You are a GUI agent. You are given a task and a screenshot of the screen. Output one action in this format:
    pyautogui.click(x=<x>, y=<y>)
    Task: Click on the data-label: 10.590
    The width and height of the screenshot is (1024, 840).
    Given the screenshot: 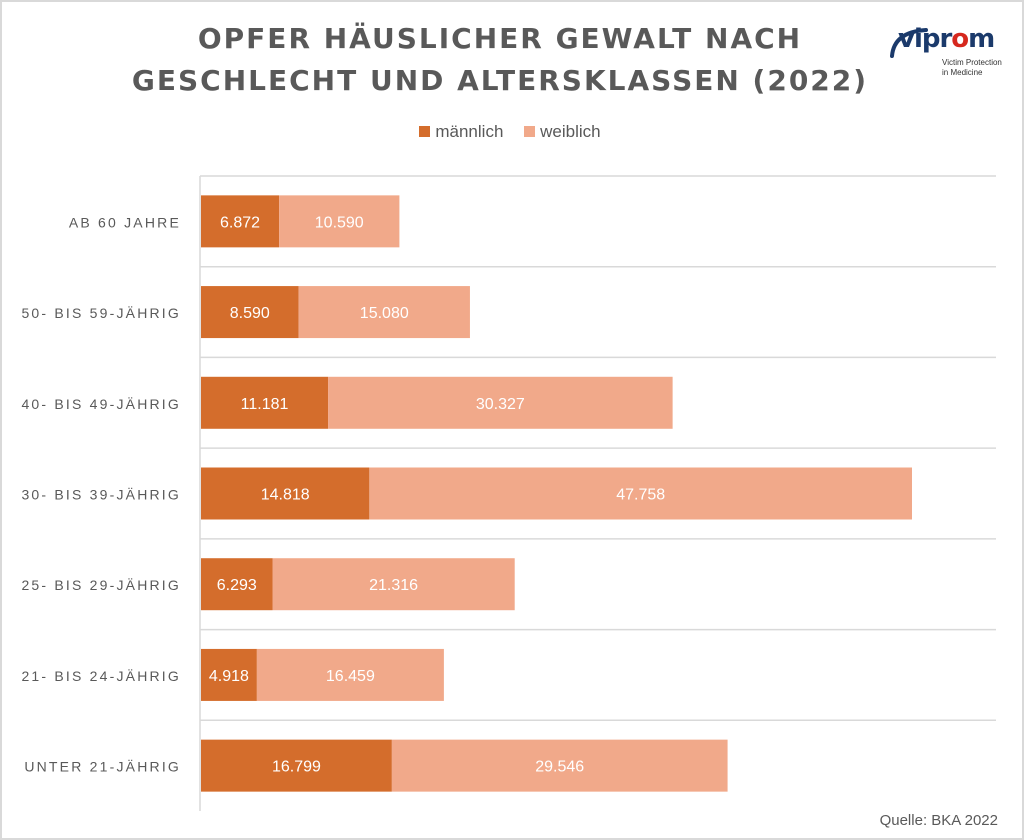 What is the action you would take?
    pyautogui.click(x=339, y=222)
    